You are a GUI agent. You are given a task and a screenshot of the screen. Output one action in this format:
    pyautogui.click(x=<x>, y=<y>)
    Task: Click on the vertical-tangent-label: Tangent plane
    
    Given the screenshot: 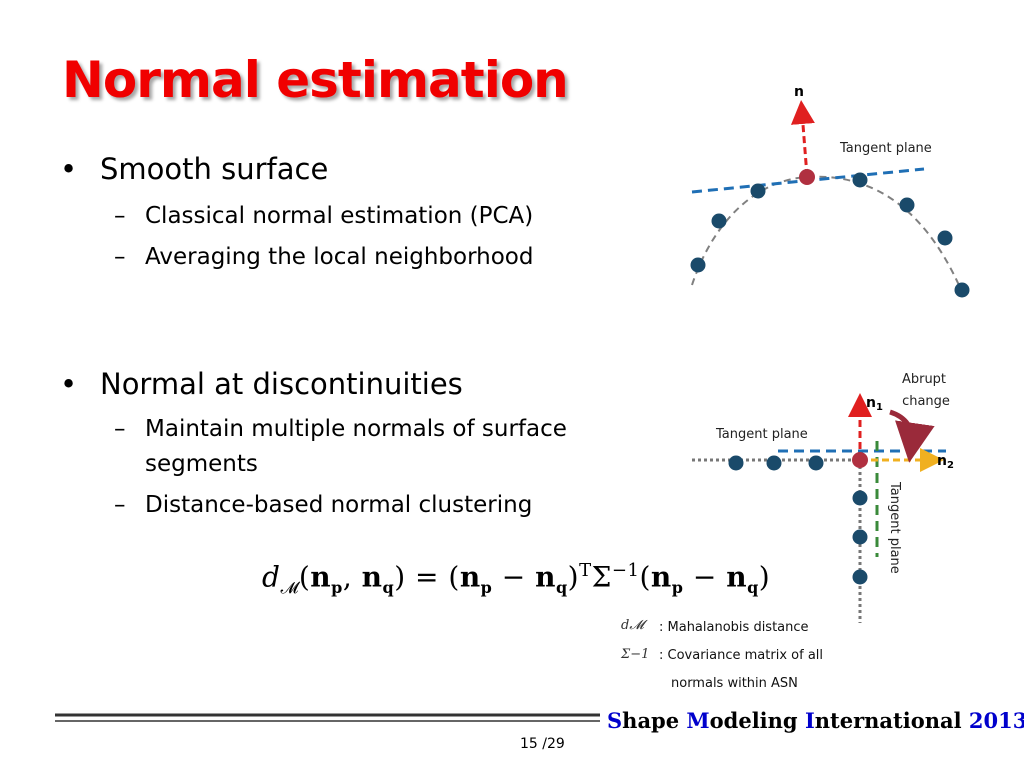 What is the action you would take?
    pyautogui.click(x=894, y=527)
    